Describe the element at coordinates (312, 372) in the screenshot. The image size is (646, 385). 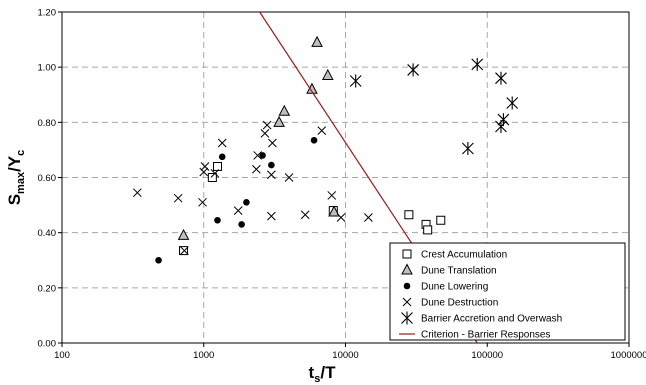
I see `x-axis-label-main: t` at that location.